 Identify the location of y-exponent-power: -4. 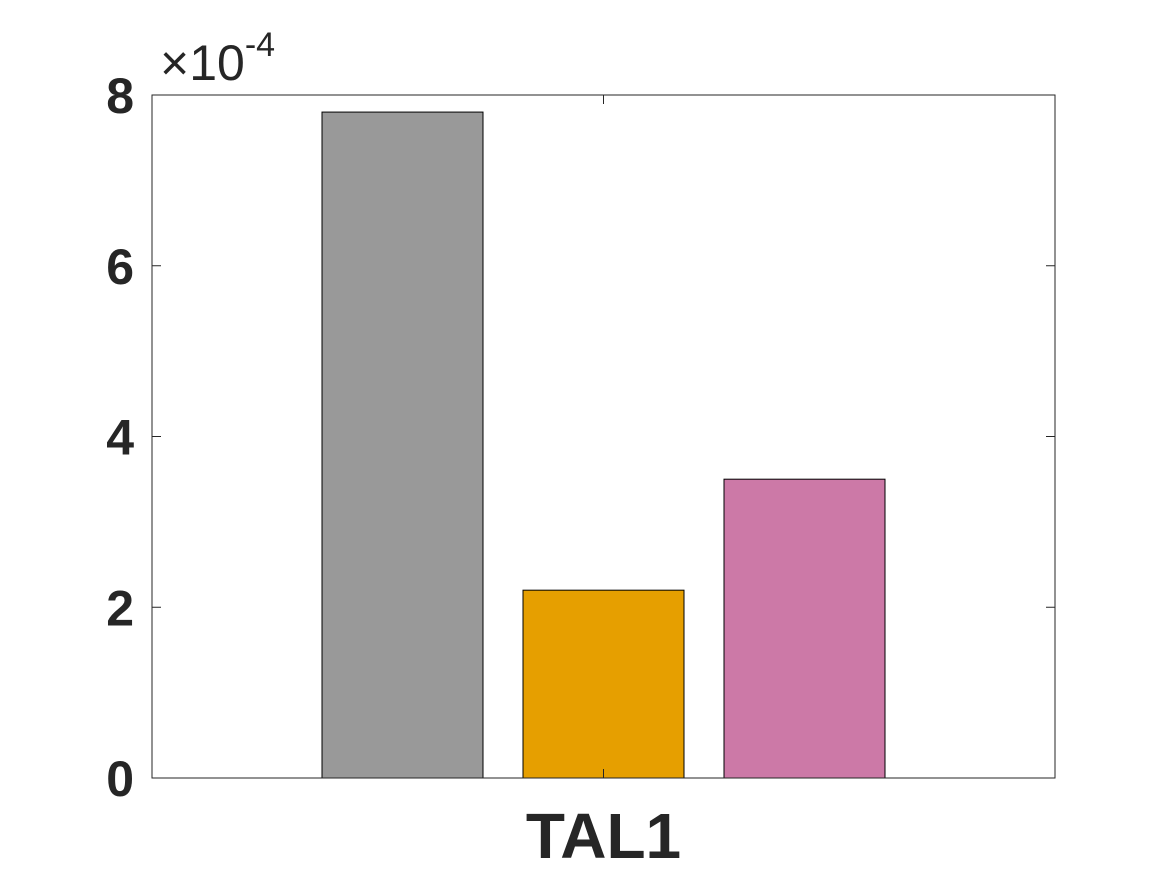
(260, 45).